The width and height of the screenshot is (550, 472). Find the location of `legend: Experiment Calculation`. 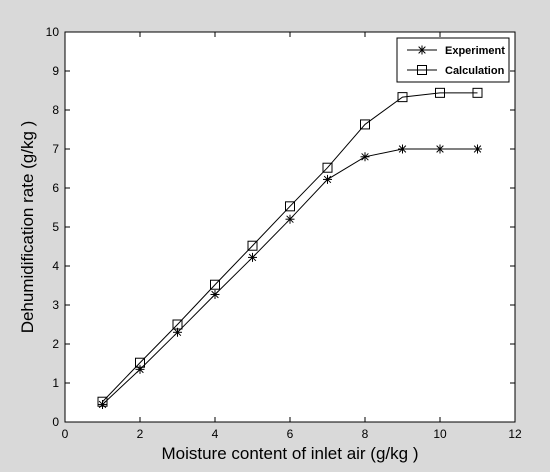

legend: Experiment Calculation is located at coordinates (453, 60).